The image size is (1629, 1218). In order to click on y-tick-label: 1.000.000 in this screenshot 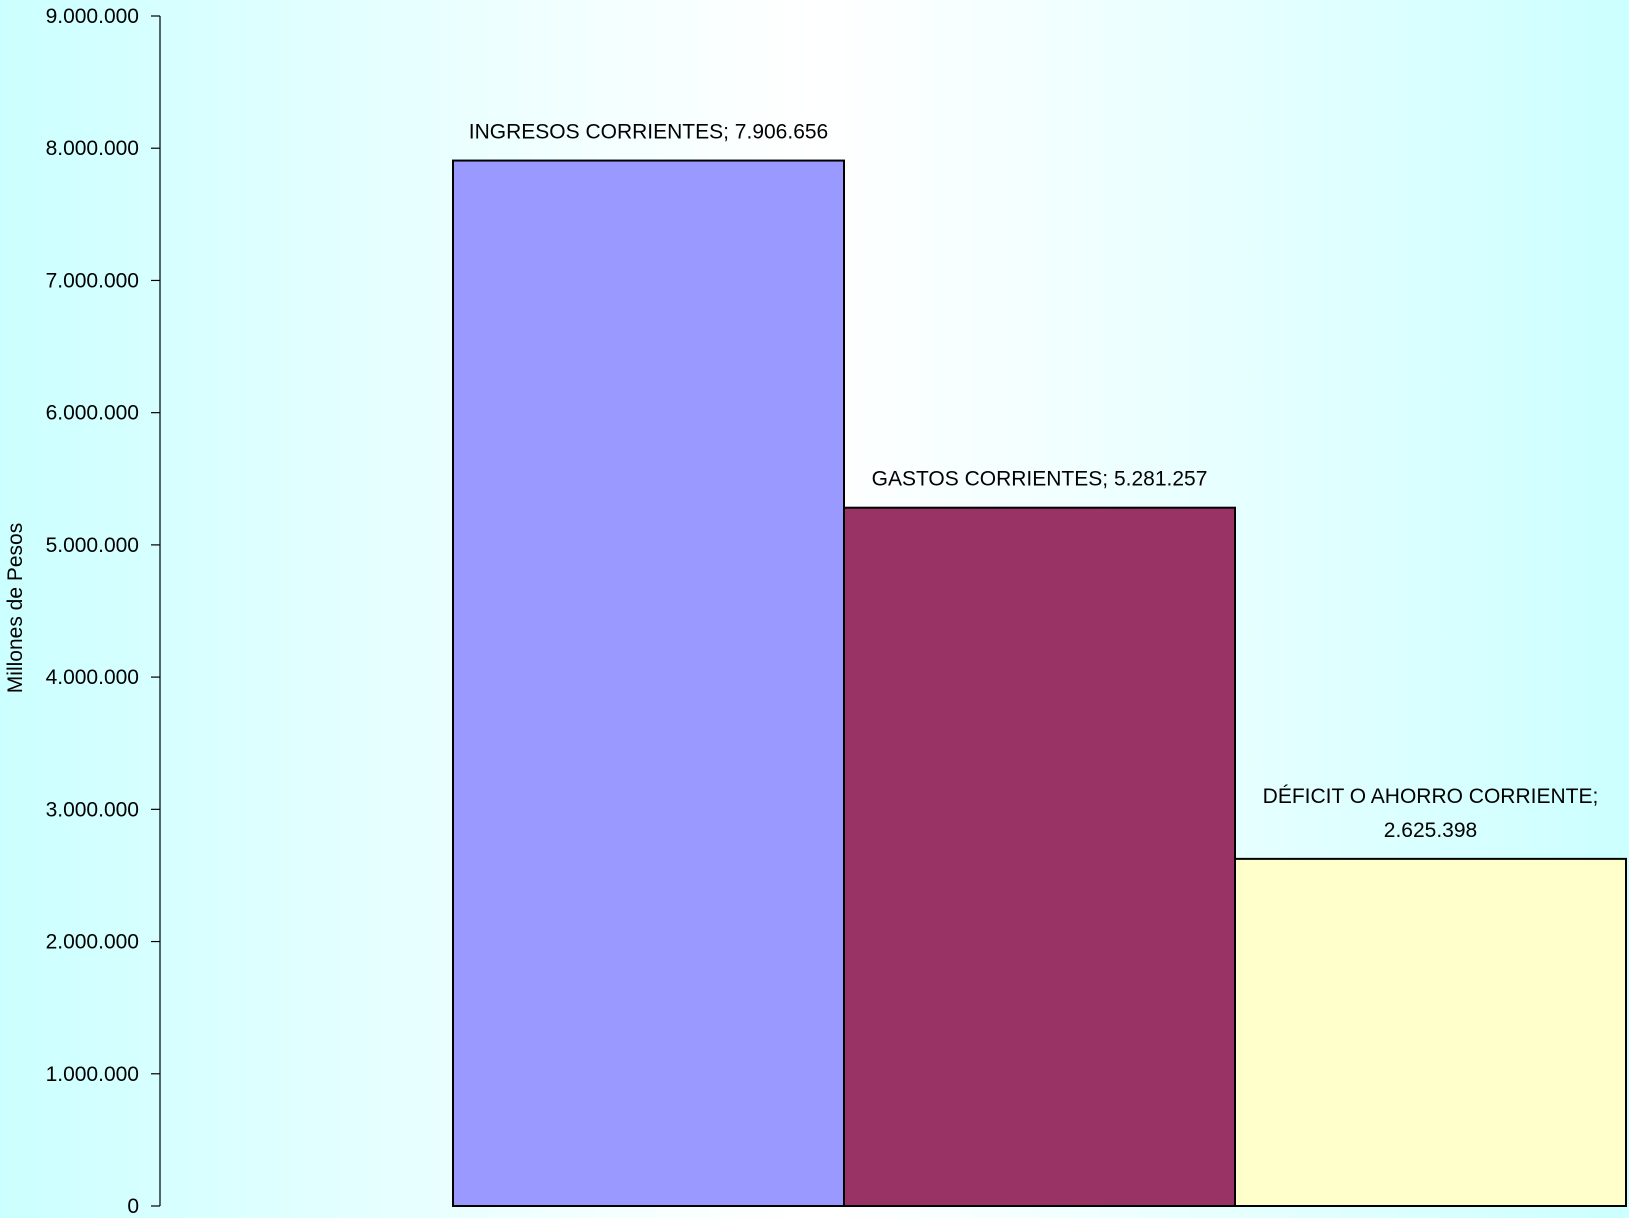, I will do `click(92, 1074)`.